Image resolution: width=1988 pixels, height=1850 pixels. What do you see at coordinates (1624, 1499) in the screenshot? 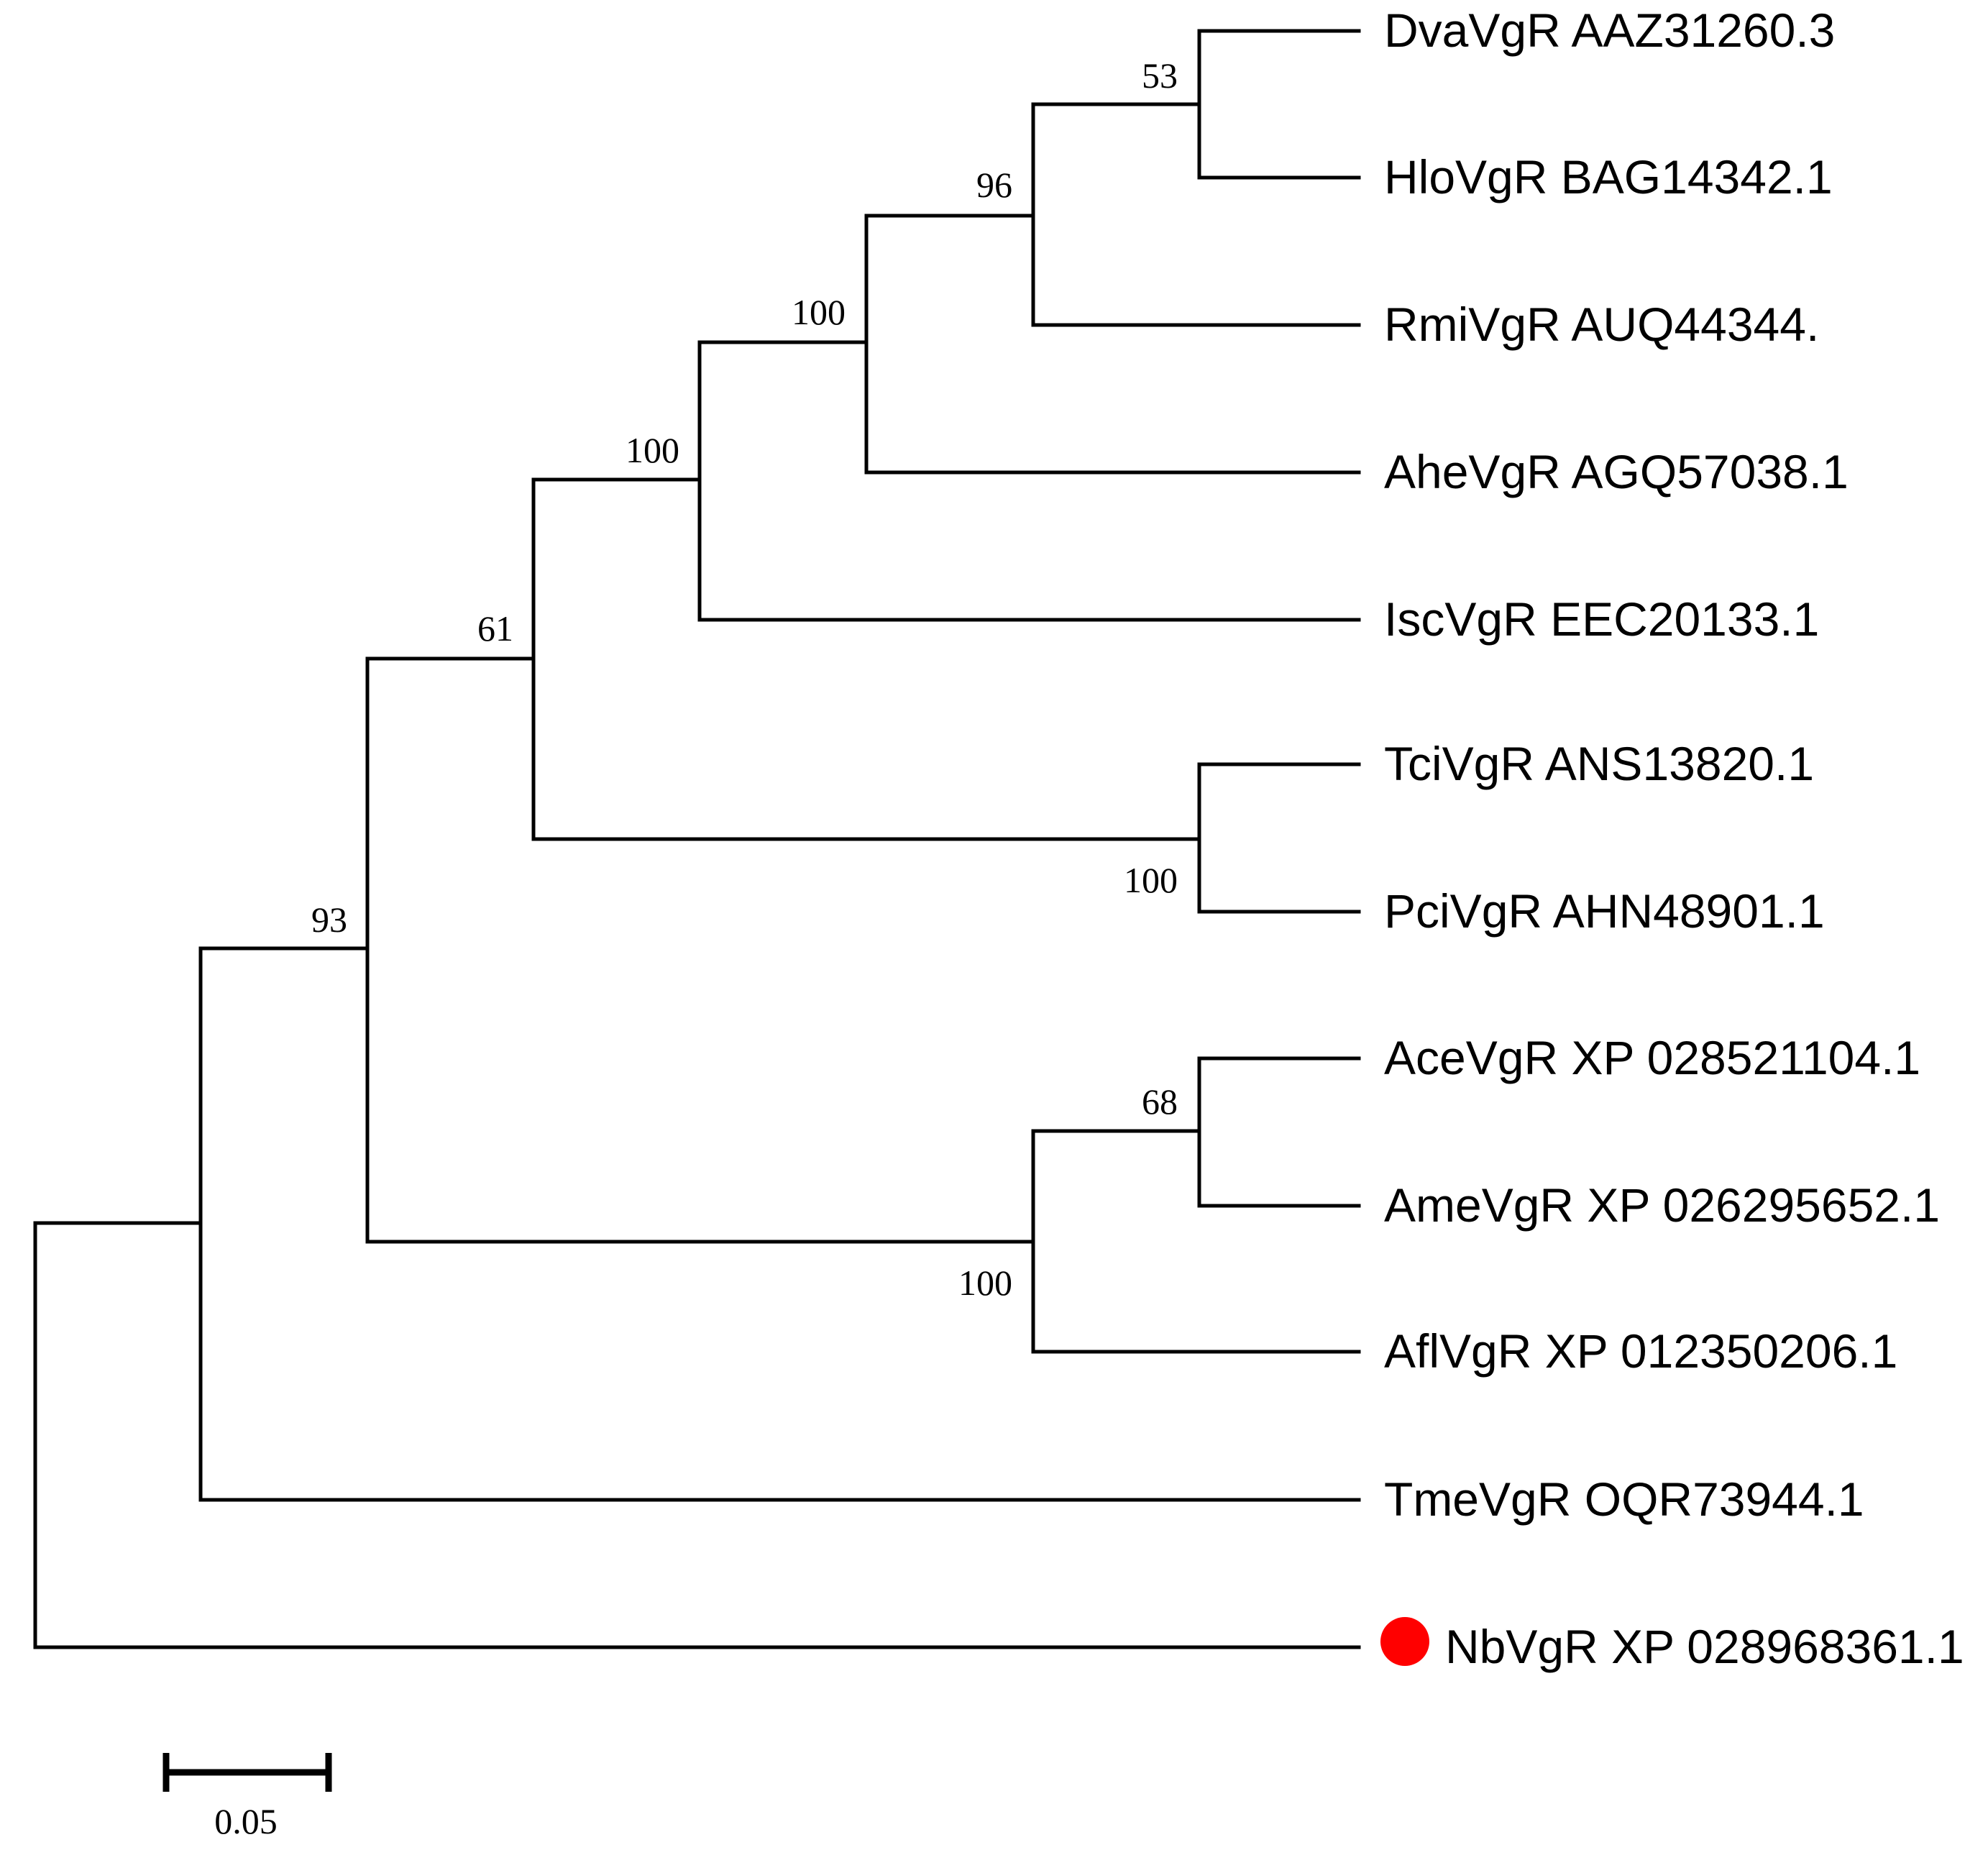
I see `taxon-label: TmeVgR OQR73944.1` at bounding box center [1624, 1499].